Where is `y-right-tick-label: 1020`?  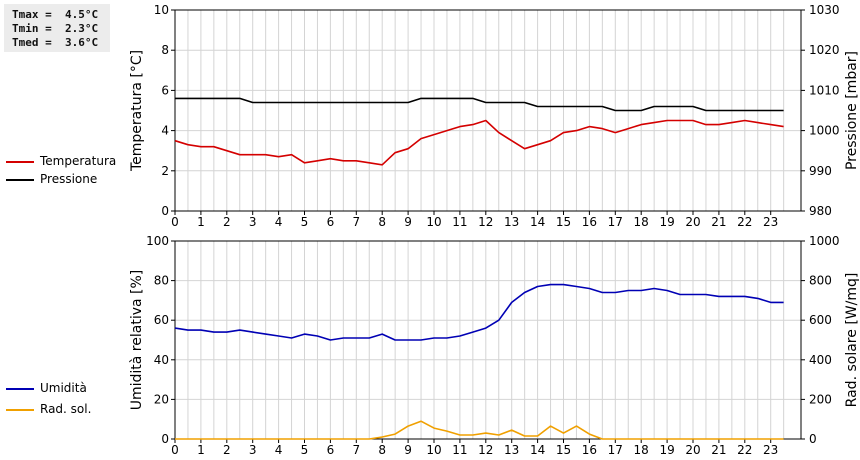 y-right-tick-label: 1020 is located at coordinates (824, 50).